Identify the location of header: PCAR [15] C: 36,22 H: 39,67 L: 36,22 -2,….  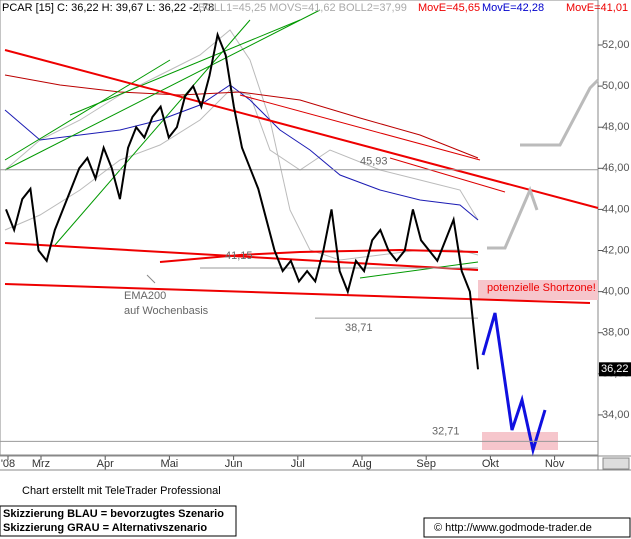
(108, 8).